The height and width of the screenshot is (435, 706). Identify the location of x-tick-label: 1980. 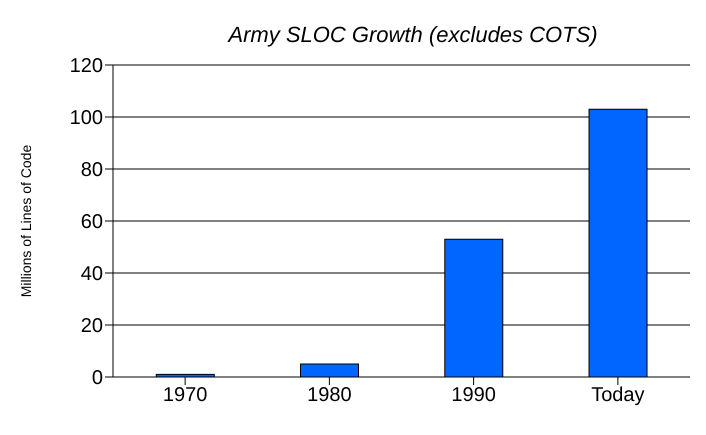
(329, 395).